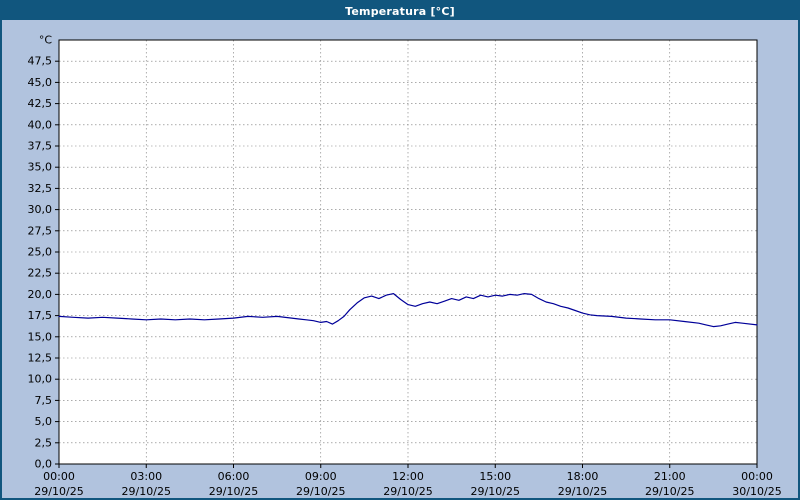  Describe the element at coordinates (40, 103) in the screenshot. I see `y-tick-label: 42,5` at that location.